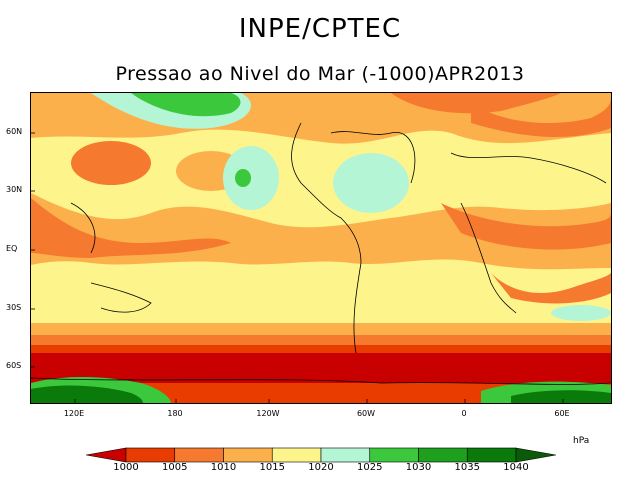  I want to click on colorbar, so click(321, 455).